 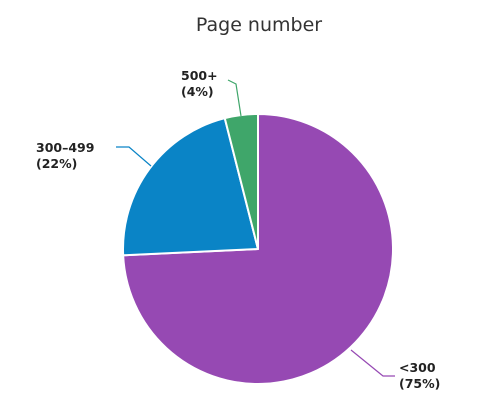 I want to click on slice-percent-3: (4%), so click(x=197, y=91).